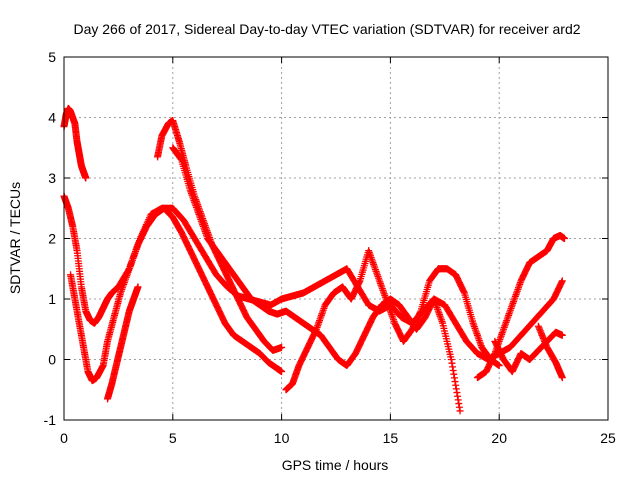 The height and width of the screenshot is (480, 640). I want to click on x-tick-label: 10, so click(282, 438).